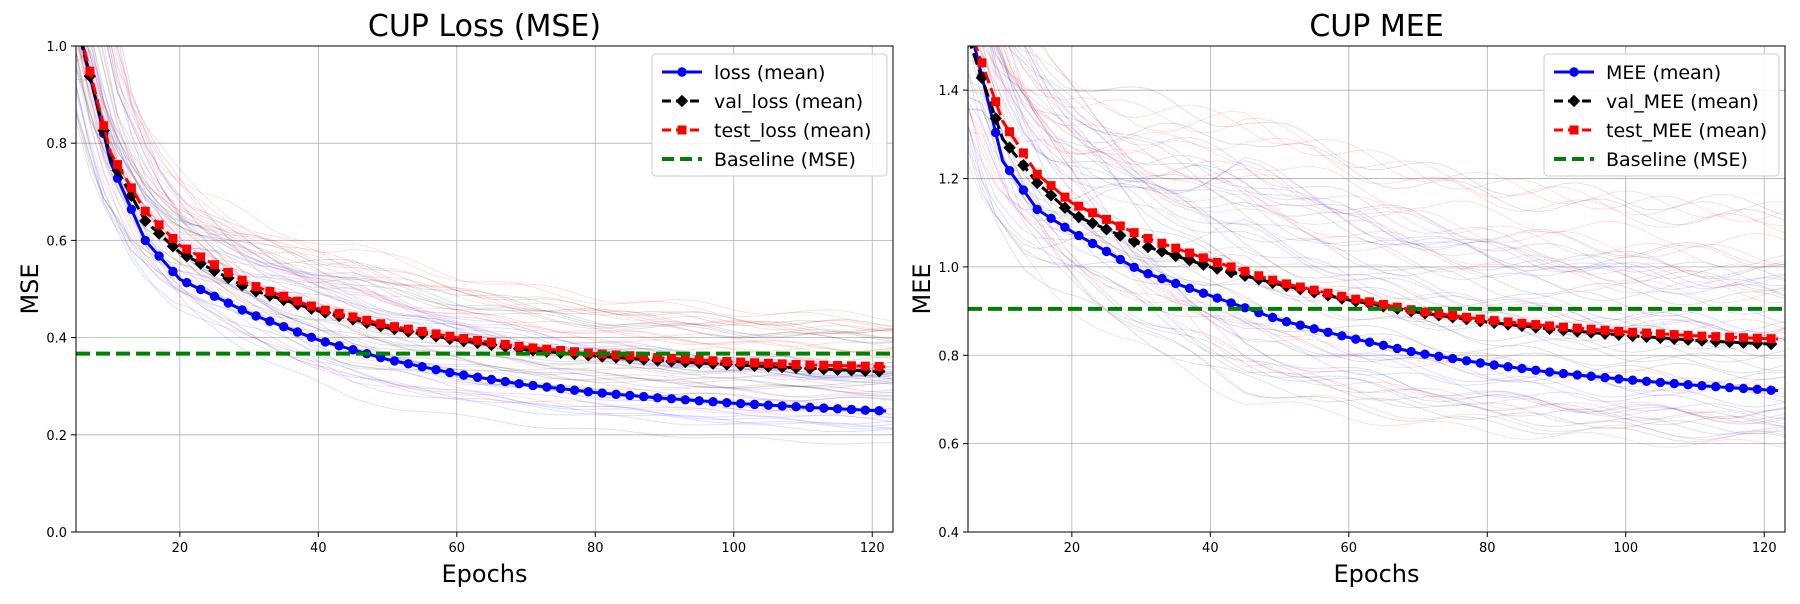 The height and width of the screenshot is (604, 1800). I want to click on chart-2-xtick-label: 100, so click(1625, 548).